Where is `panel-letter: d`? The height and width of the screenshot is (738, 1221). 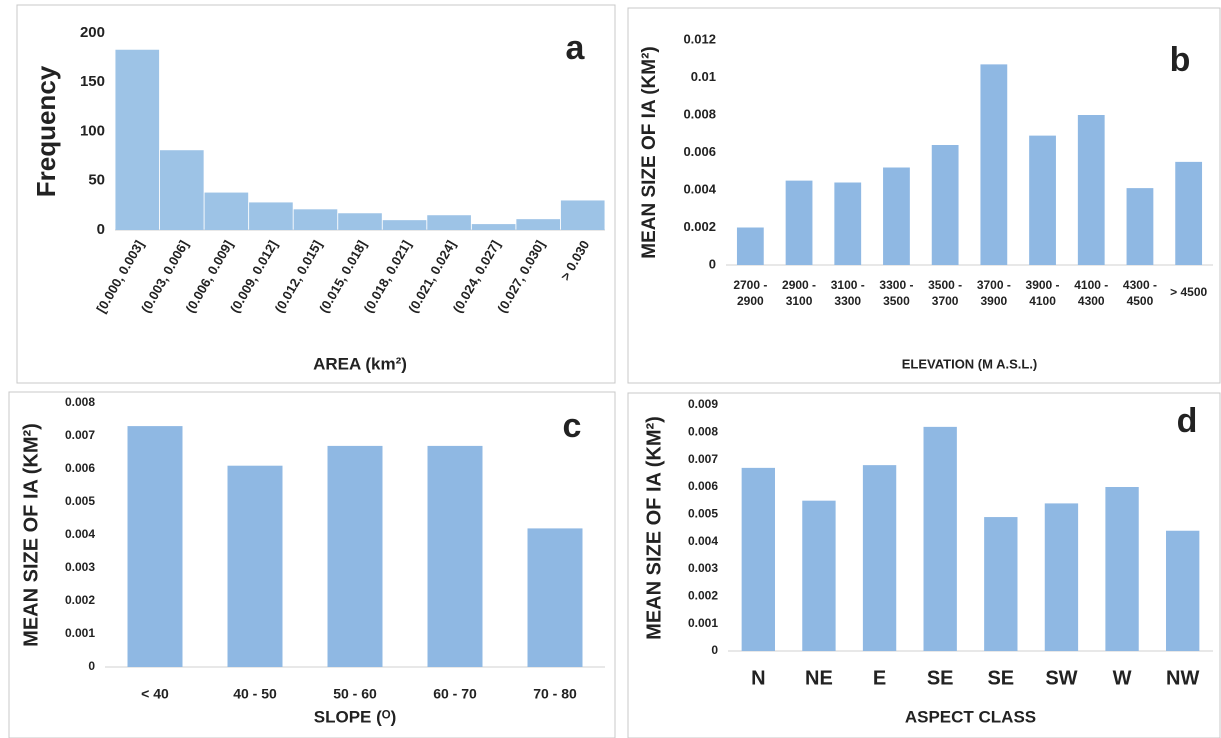
panel-letter: d is located at coordinates (1187, 421).